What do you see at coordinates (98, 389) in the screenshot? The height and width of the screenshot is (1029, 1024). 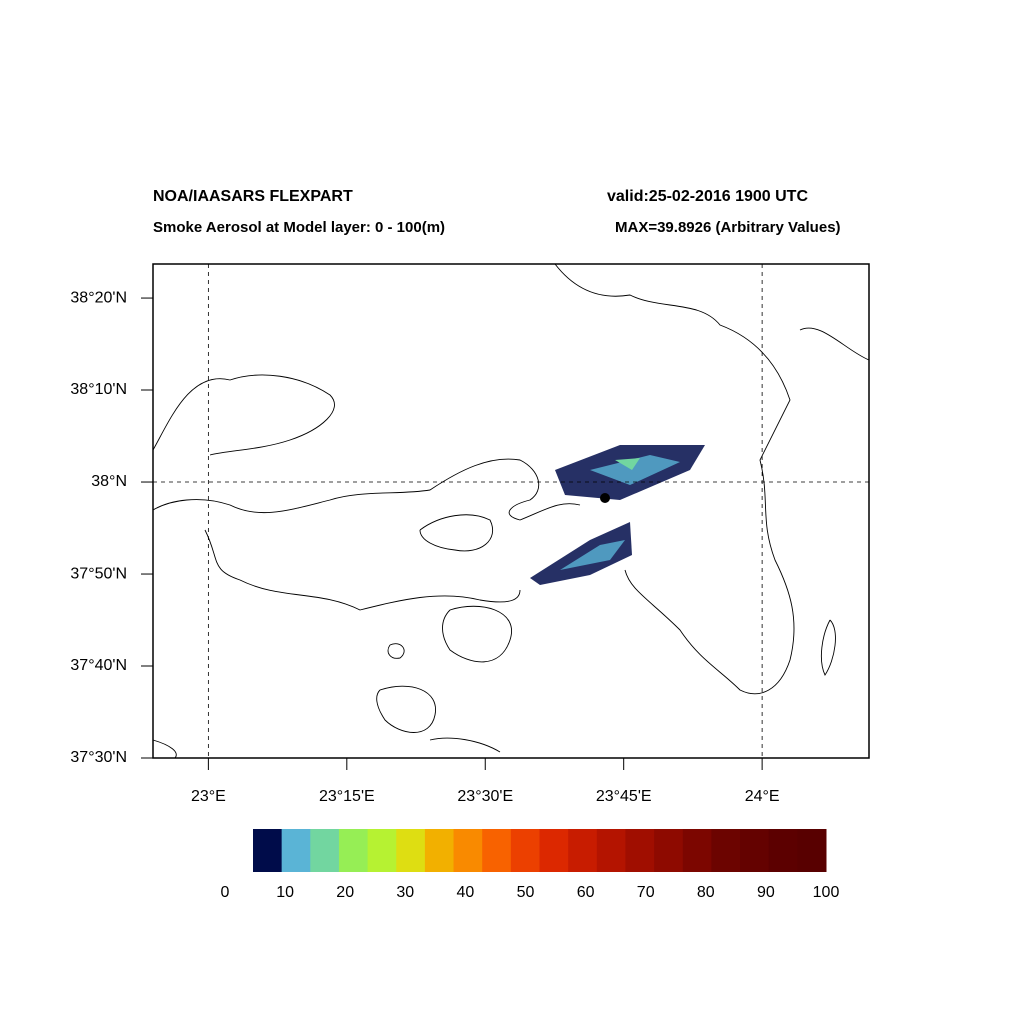 I see `lat-tick-label: 38°10'N` at bounding box center [98, 389].